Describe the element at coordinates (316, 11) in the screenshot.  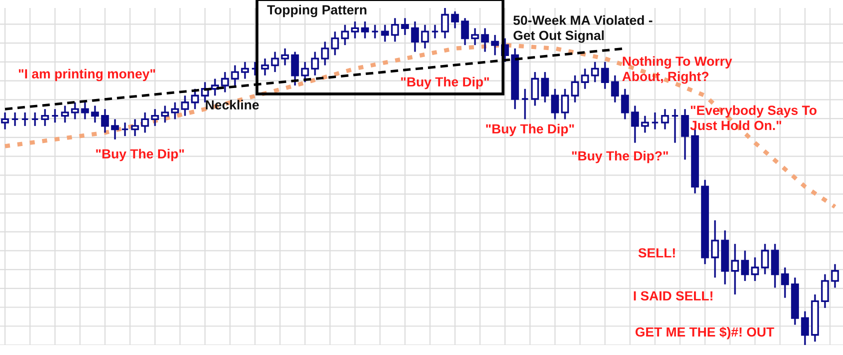
I see `annotation: Topping Pattern` at that location.